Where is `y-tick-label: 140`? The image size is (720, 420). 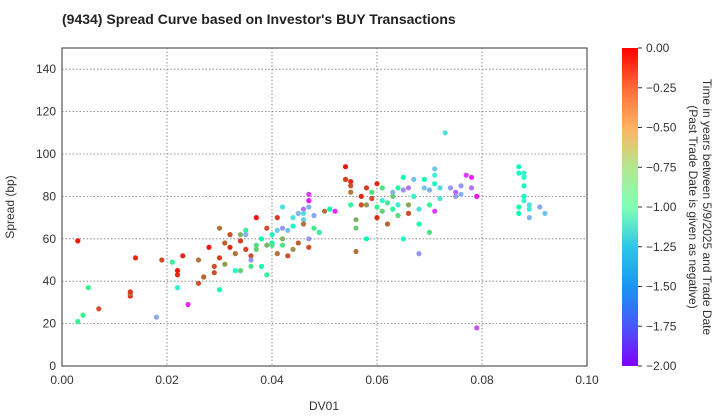
y-tick-label: 140 is located at coordinates (46, 69).